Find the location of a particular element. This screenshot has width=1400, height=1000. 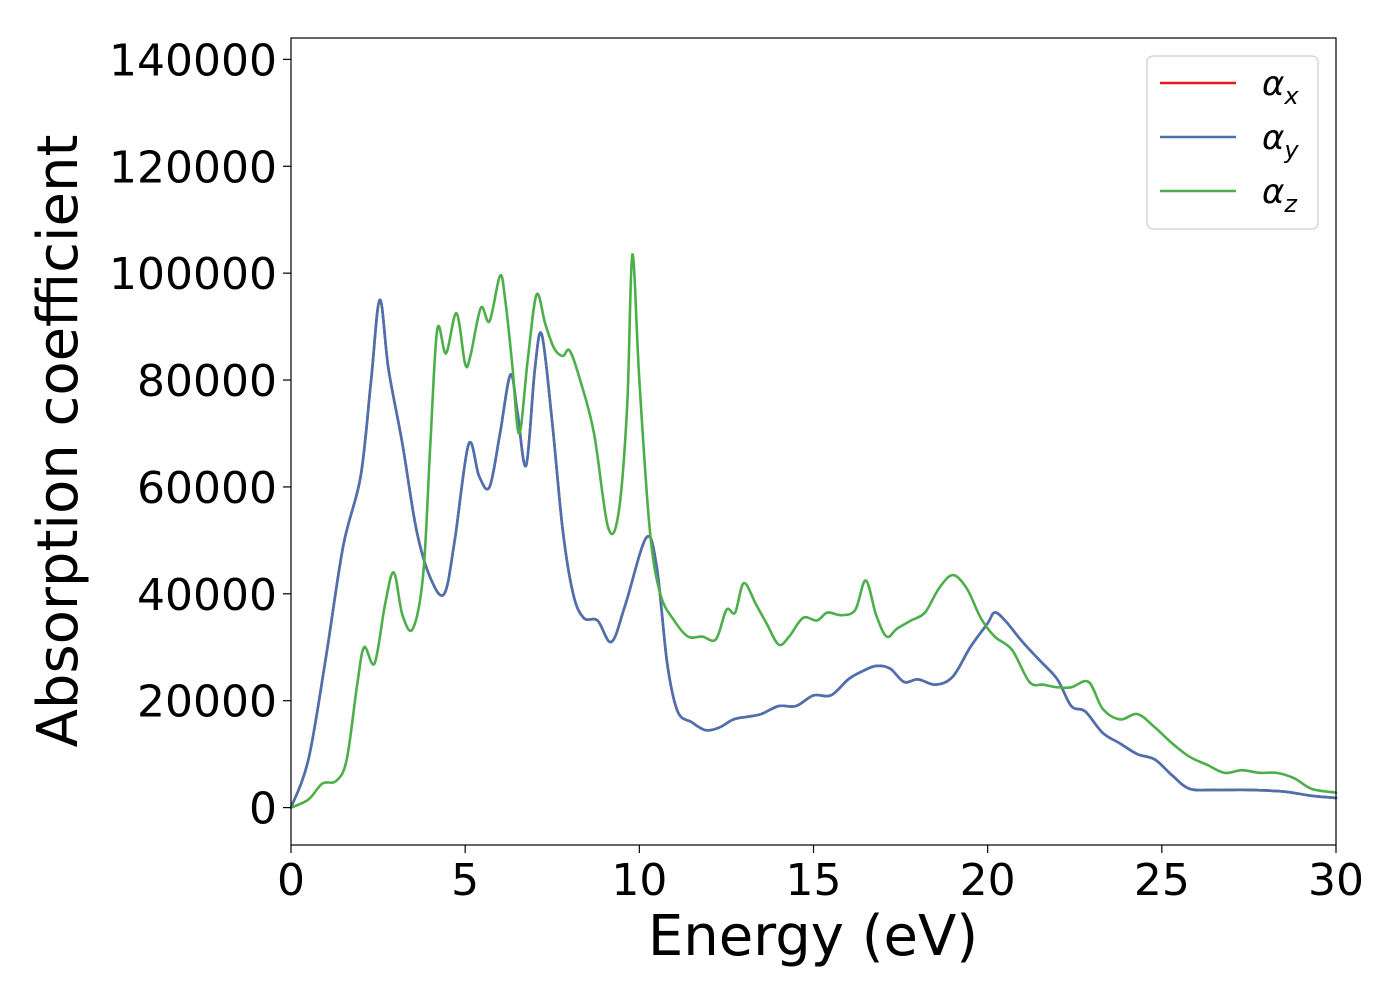

legend-label-x: αx is located at coordinates (1280, 87).